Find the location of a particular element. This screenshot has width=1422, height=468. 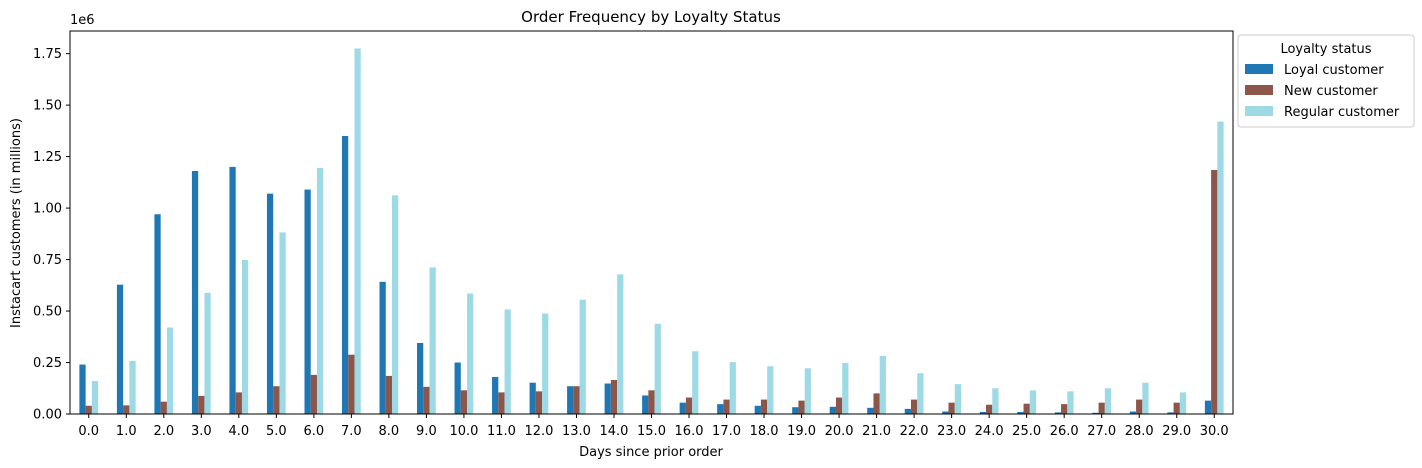

bar-new-customer-4.0 is located at coordinates (238, 403).